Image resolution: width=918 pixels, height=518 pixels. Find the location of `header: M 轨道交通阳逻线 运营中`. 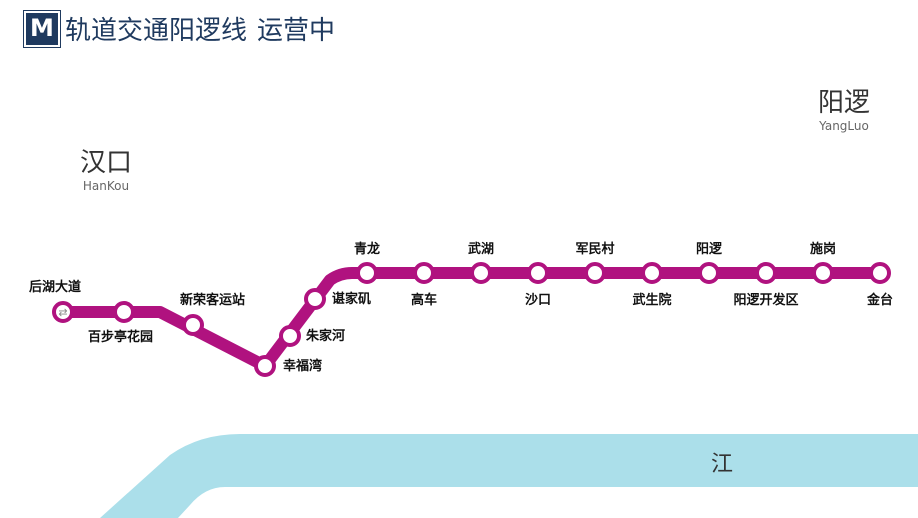

header: M 轨道交通阳逻线 运营中 is located at coordinates (179, 28).